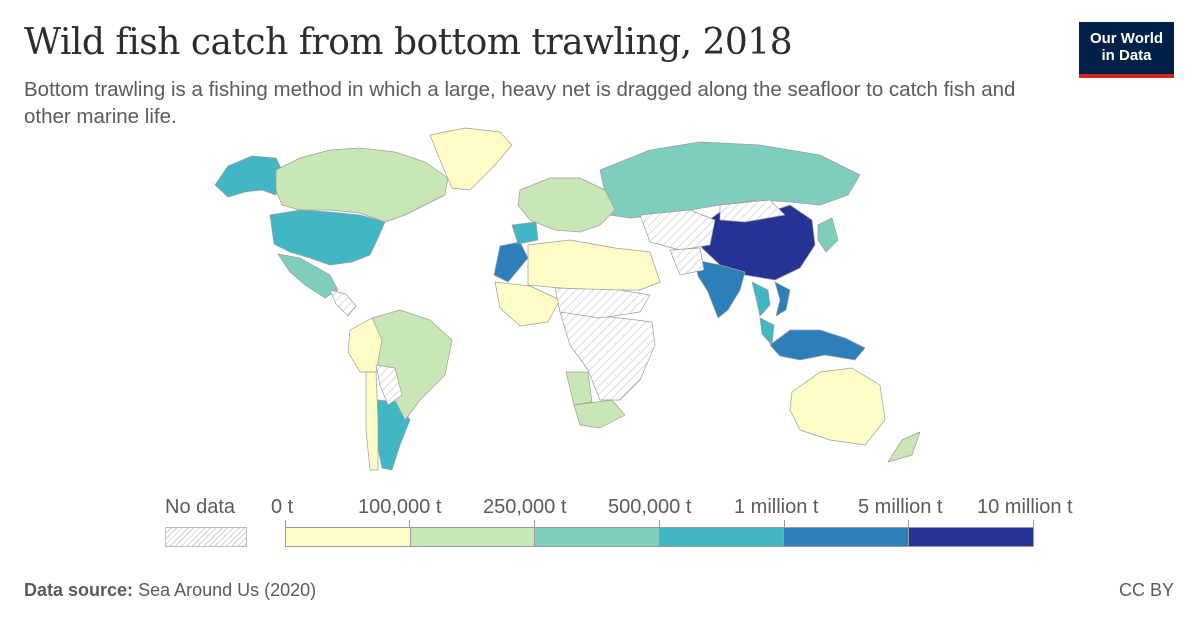 The image size is (1200, 627). I want to click on country-spain: Spain, so click(525, 233).